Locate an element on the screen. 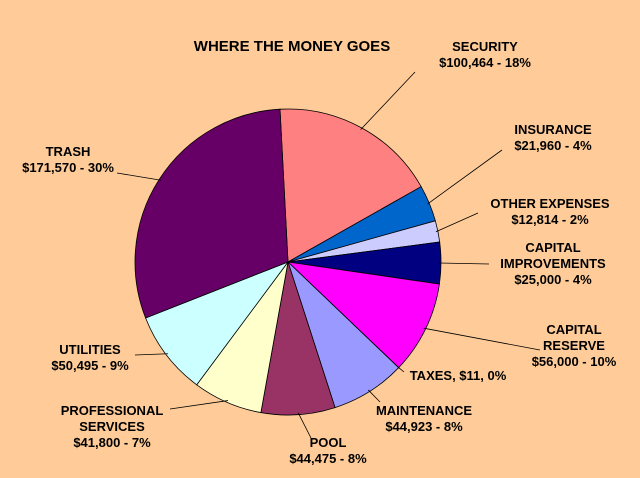 The height and width of the screenshot is (478, 640). slice-label-line: MAINTENANCE is located at coordinates (424, 410).